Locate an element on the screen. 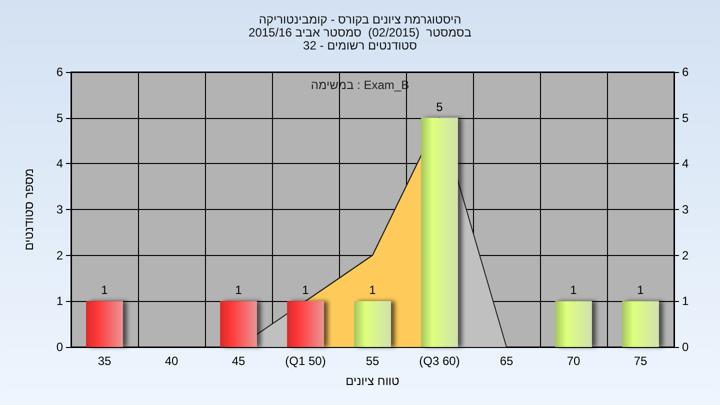 Image resolution: width=720 pixels, height=405 pixels. x-axis-title: טווח ציונים is located at coordinates (373, 381).